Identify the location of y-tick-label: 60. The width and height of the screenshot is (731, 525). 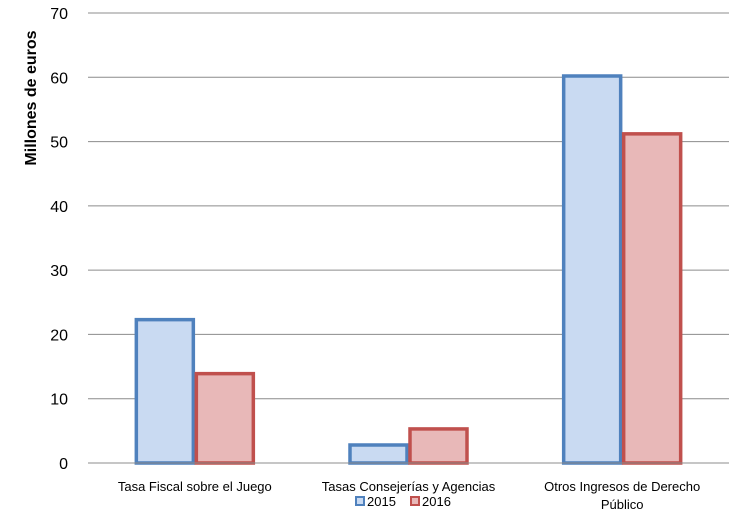
(59, 78).